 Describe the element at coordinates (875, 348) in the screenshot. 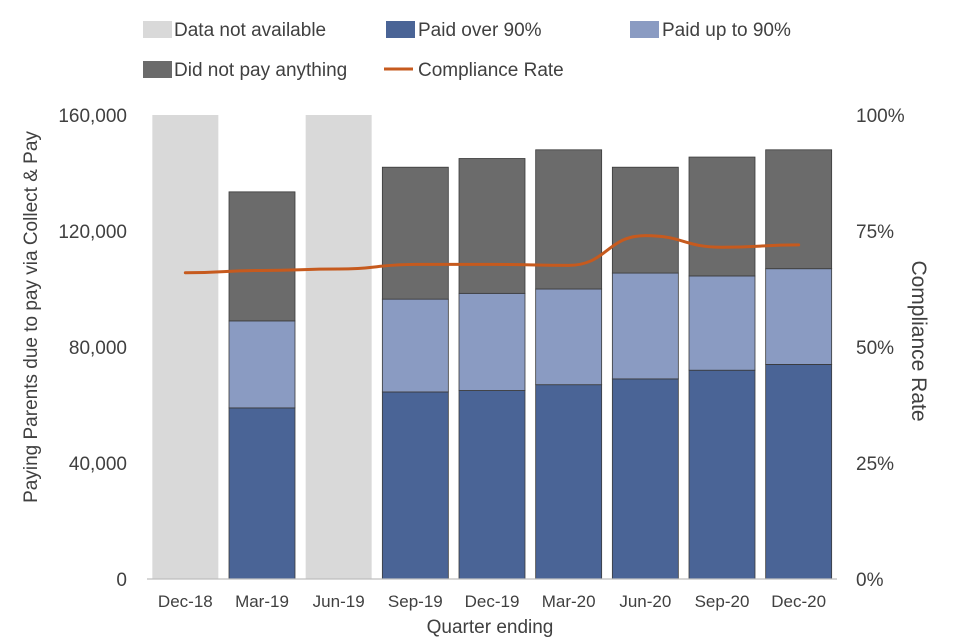

I see `y2-tick-label-2: 50%` at that location.